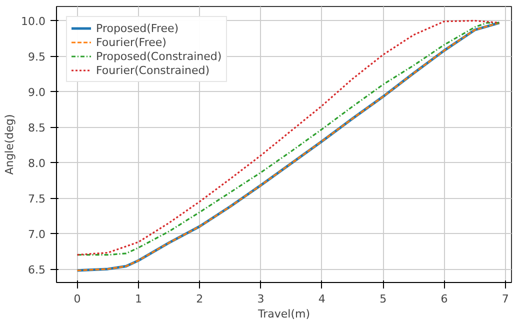  Describe the element at coordinates (37, 199) in the screenshot. I see `y-tick-label: 7.5` at that location.